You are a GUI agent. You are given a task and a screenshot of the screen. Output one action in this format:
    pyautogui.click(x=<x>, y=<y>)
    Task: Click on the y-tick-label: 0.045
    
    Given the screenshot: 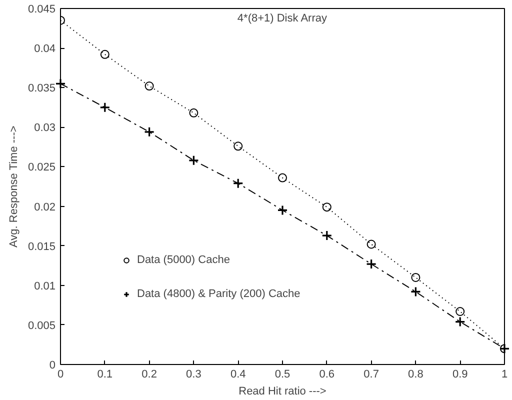 What is the action you would take?
    pyautogui.click(x=42, y=10)
    